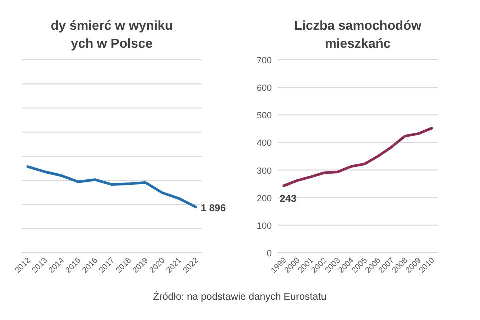 The height and width of the screenshot is (320, 480). I want to click on text: Źródło: na podstawie danych Eurostatu, so click(240, 297).